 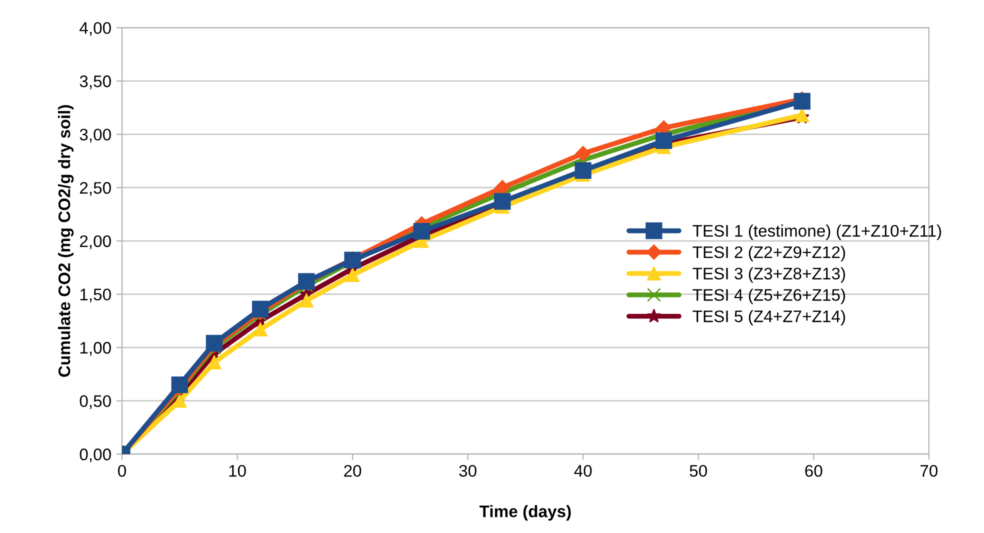 I want to click on y-tick-label: 1,00, so click(x=95, y=349).